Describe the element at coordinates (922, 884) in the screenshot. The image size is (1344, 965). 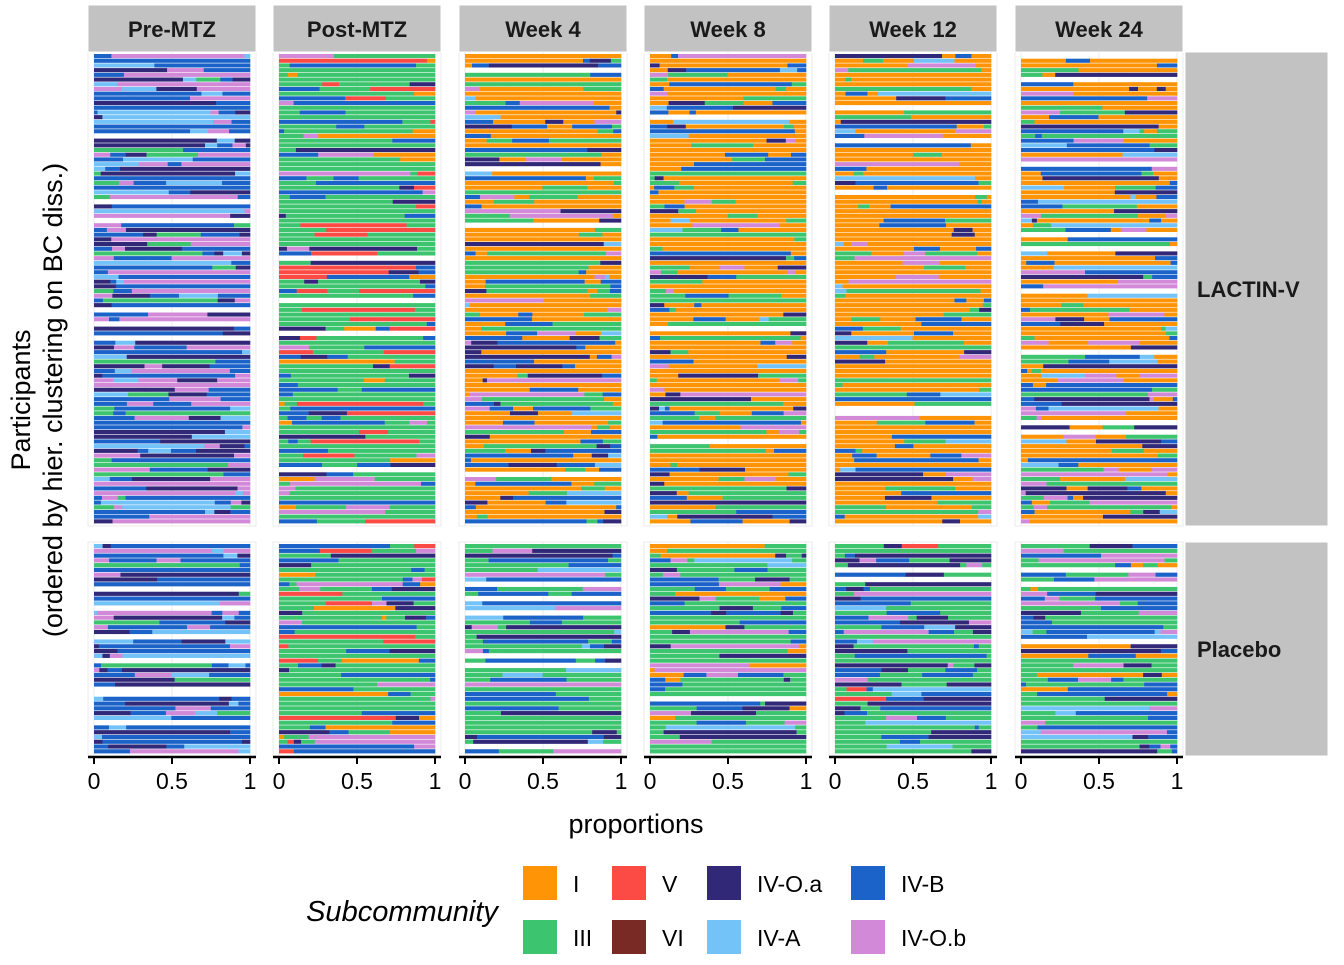
I see `legend-label: IV-B` at that location.